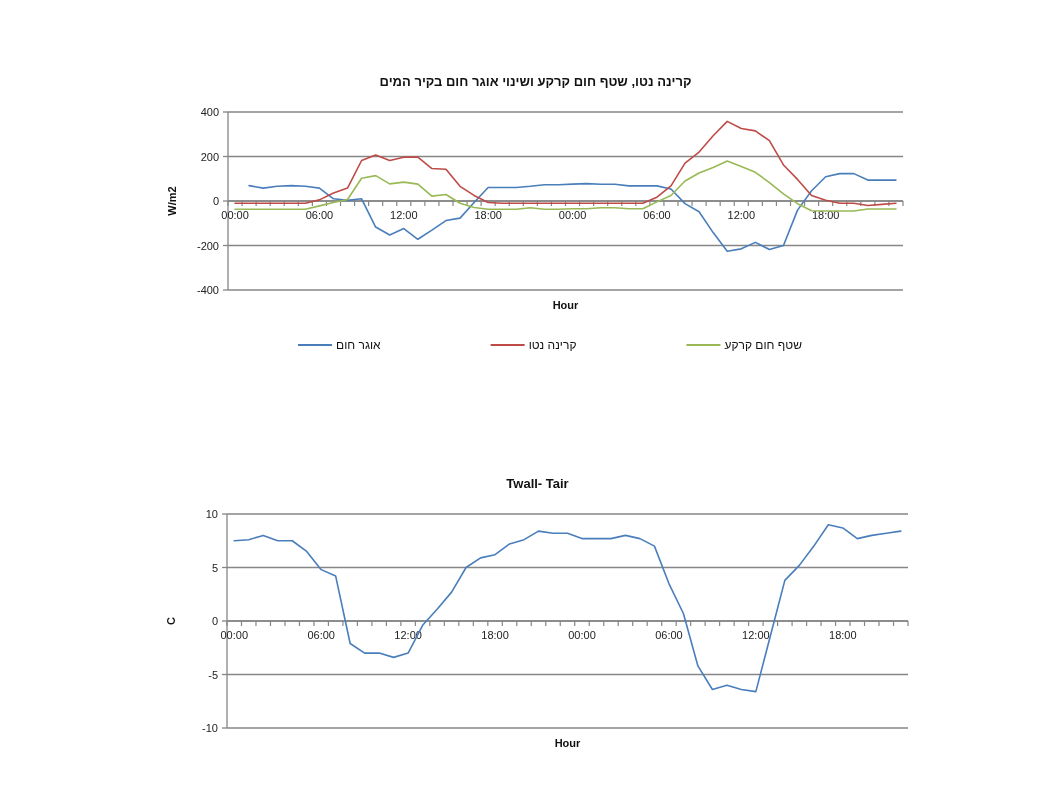 This screenshot has height=785, width=1037. Describe the element at coordinates (172, 201) in the screenshot. I see `y-axis-title: W/m2` at that location.